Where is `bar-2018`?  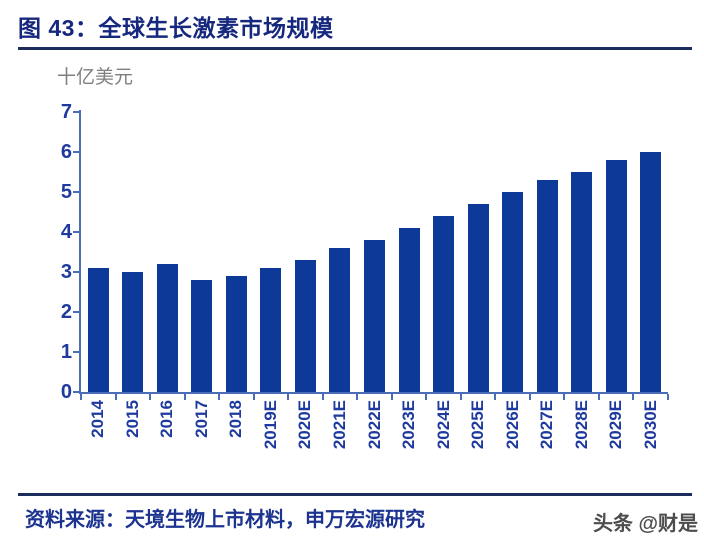 bar-2018 is located at coordinates (236, 334).